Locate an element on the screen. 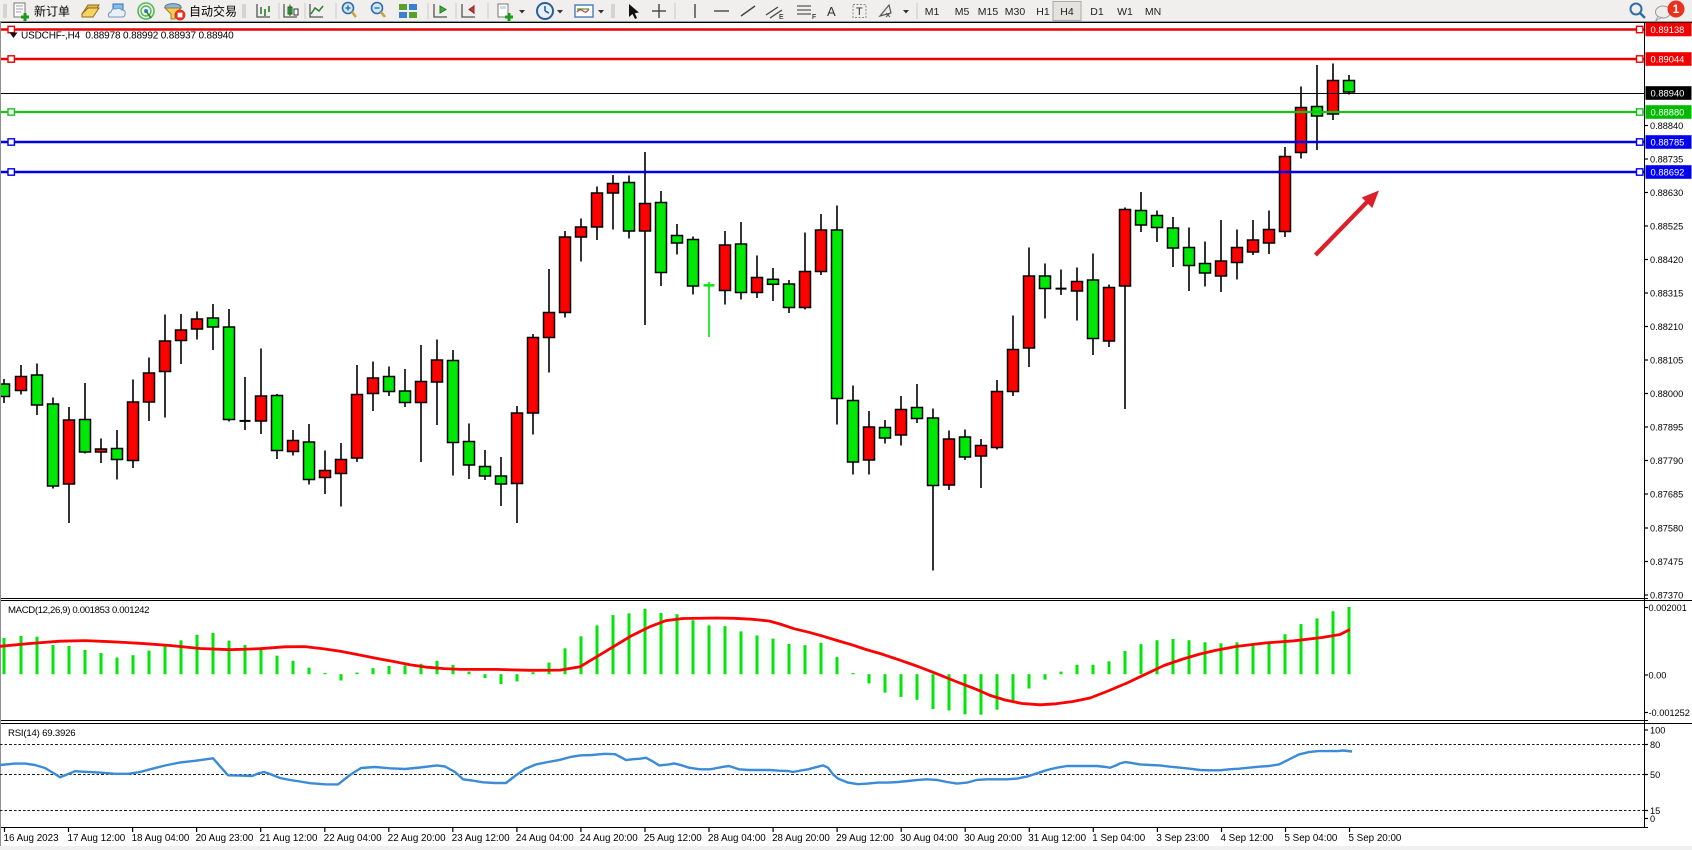  svg-text: E is located at coordinates (781, 17).